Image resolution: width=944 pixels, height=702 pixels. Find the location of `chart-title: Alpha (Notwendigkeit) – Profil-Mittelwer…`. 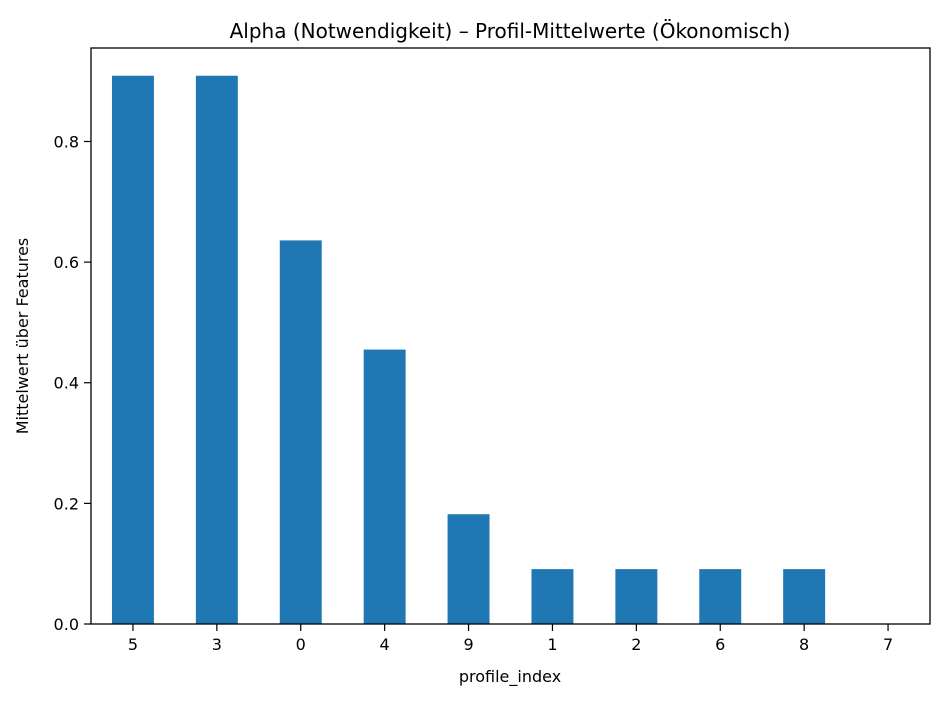

chart-title: Alpha (Notwendigkeit) – Profil-Mittelwer… is located at coordinates (510, 31).